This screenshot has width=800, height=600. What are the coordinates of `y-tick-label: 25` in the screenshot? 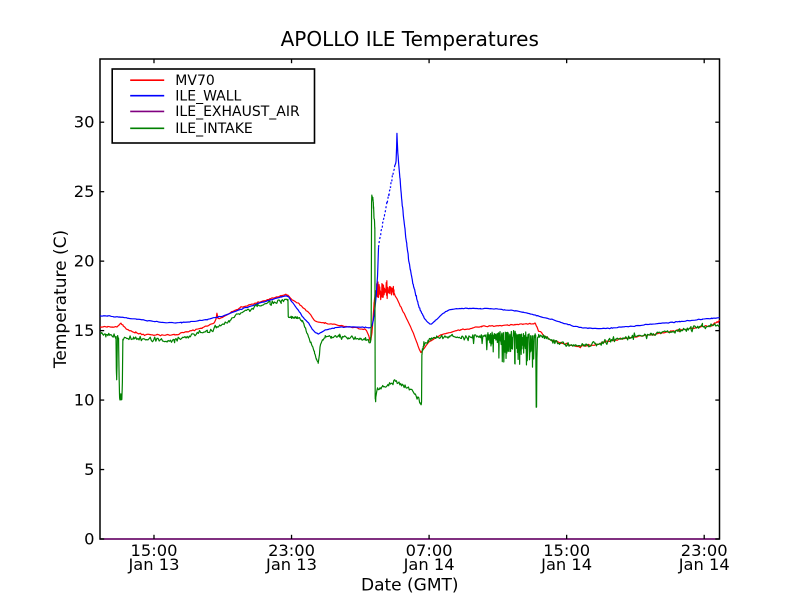 It's located at (84, 191).